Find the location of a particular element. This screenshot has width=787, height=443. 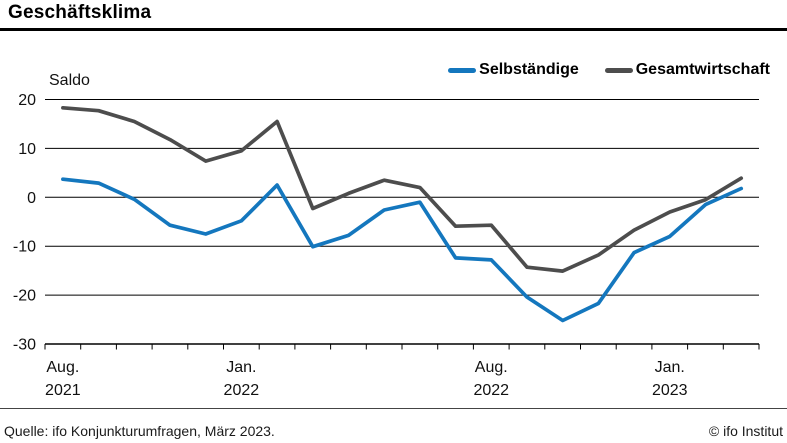

y-tick-label: -30 is located at coordinates (24, 345).